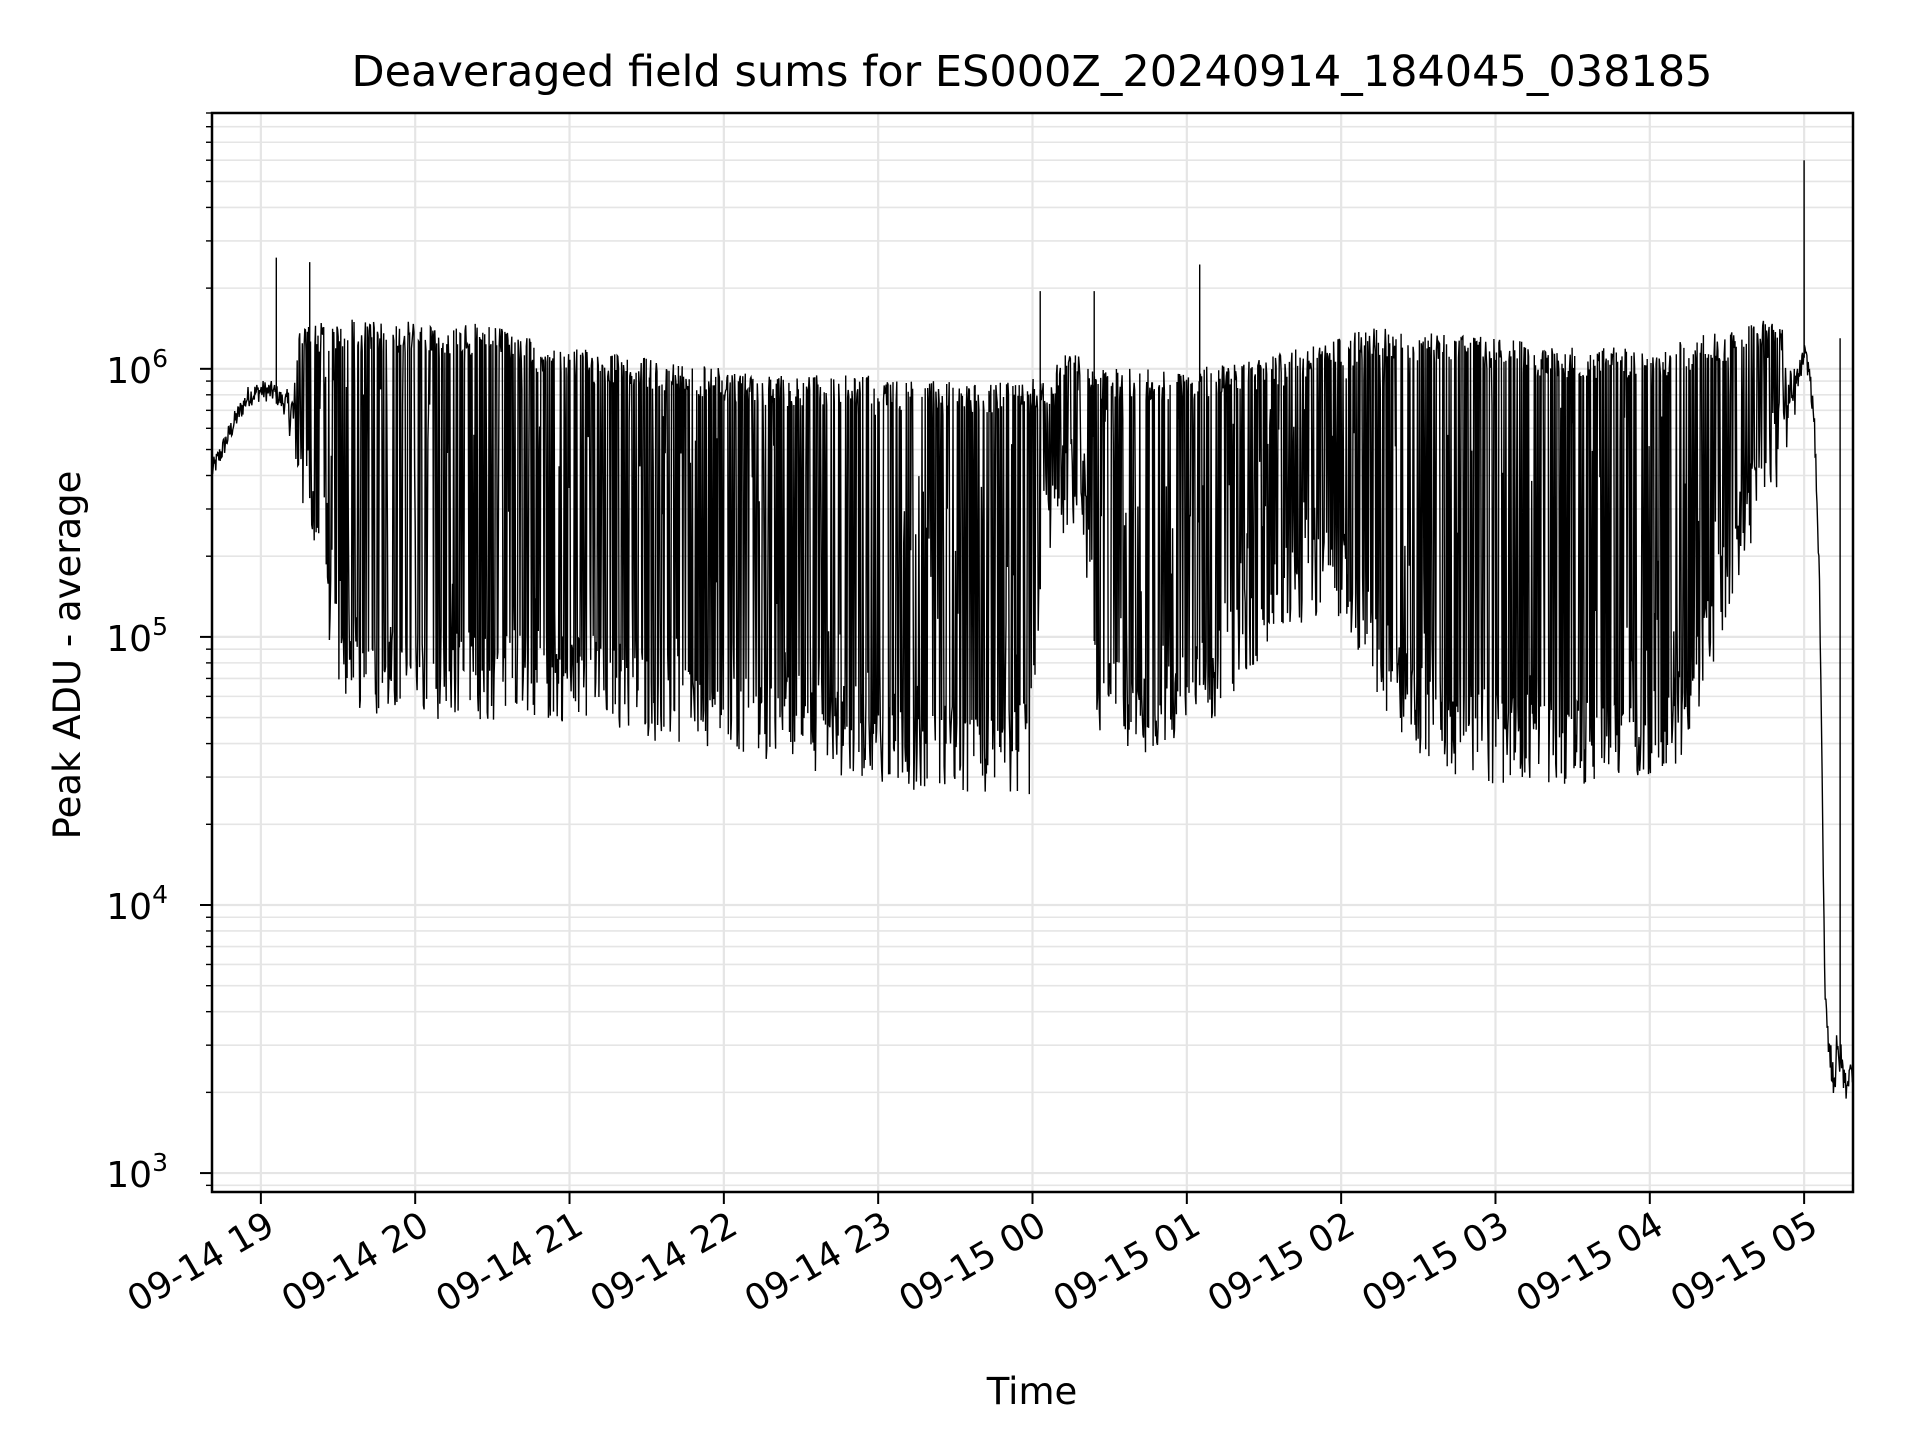 This screenshot has height=1440, width=1920. Describe the element at coordinates (160, 894) in the screenshot. I see `y-tick-exponent: 4` at that location.